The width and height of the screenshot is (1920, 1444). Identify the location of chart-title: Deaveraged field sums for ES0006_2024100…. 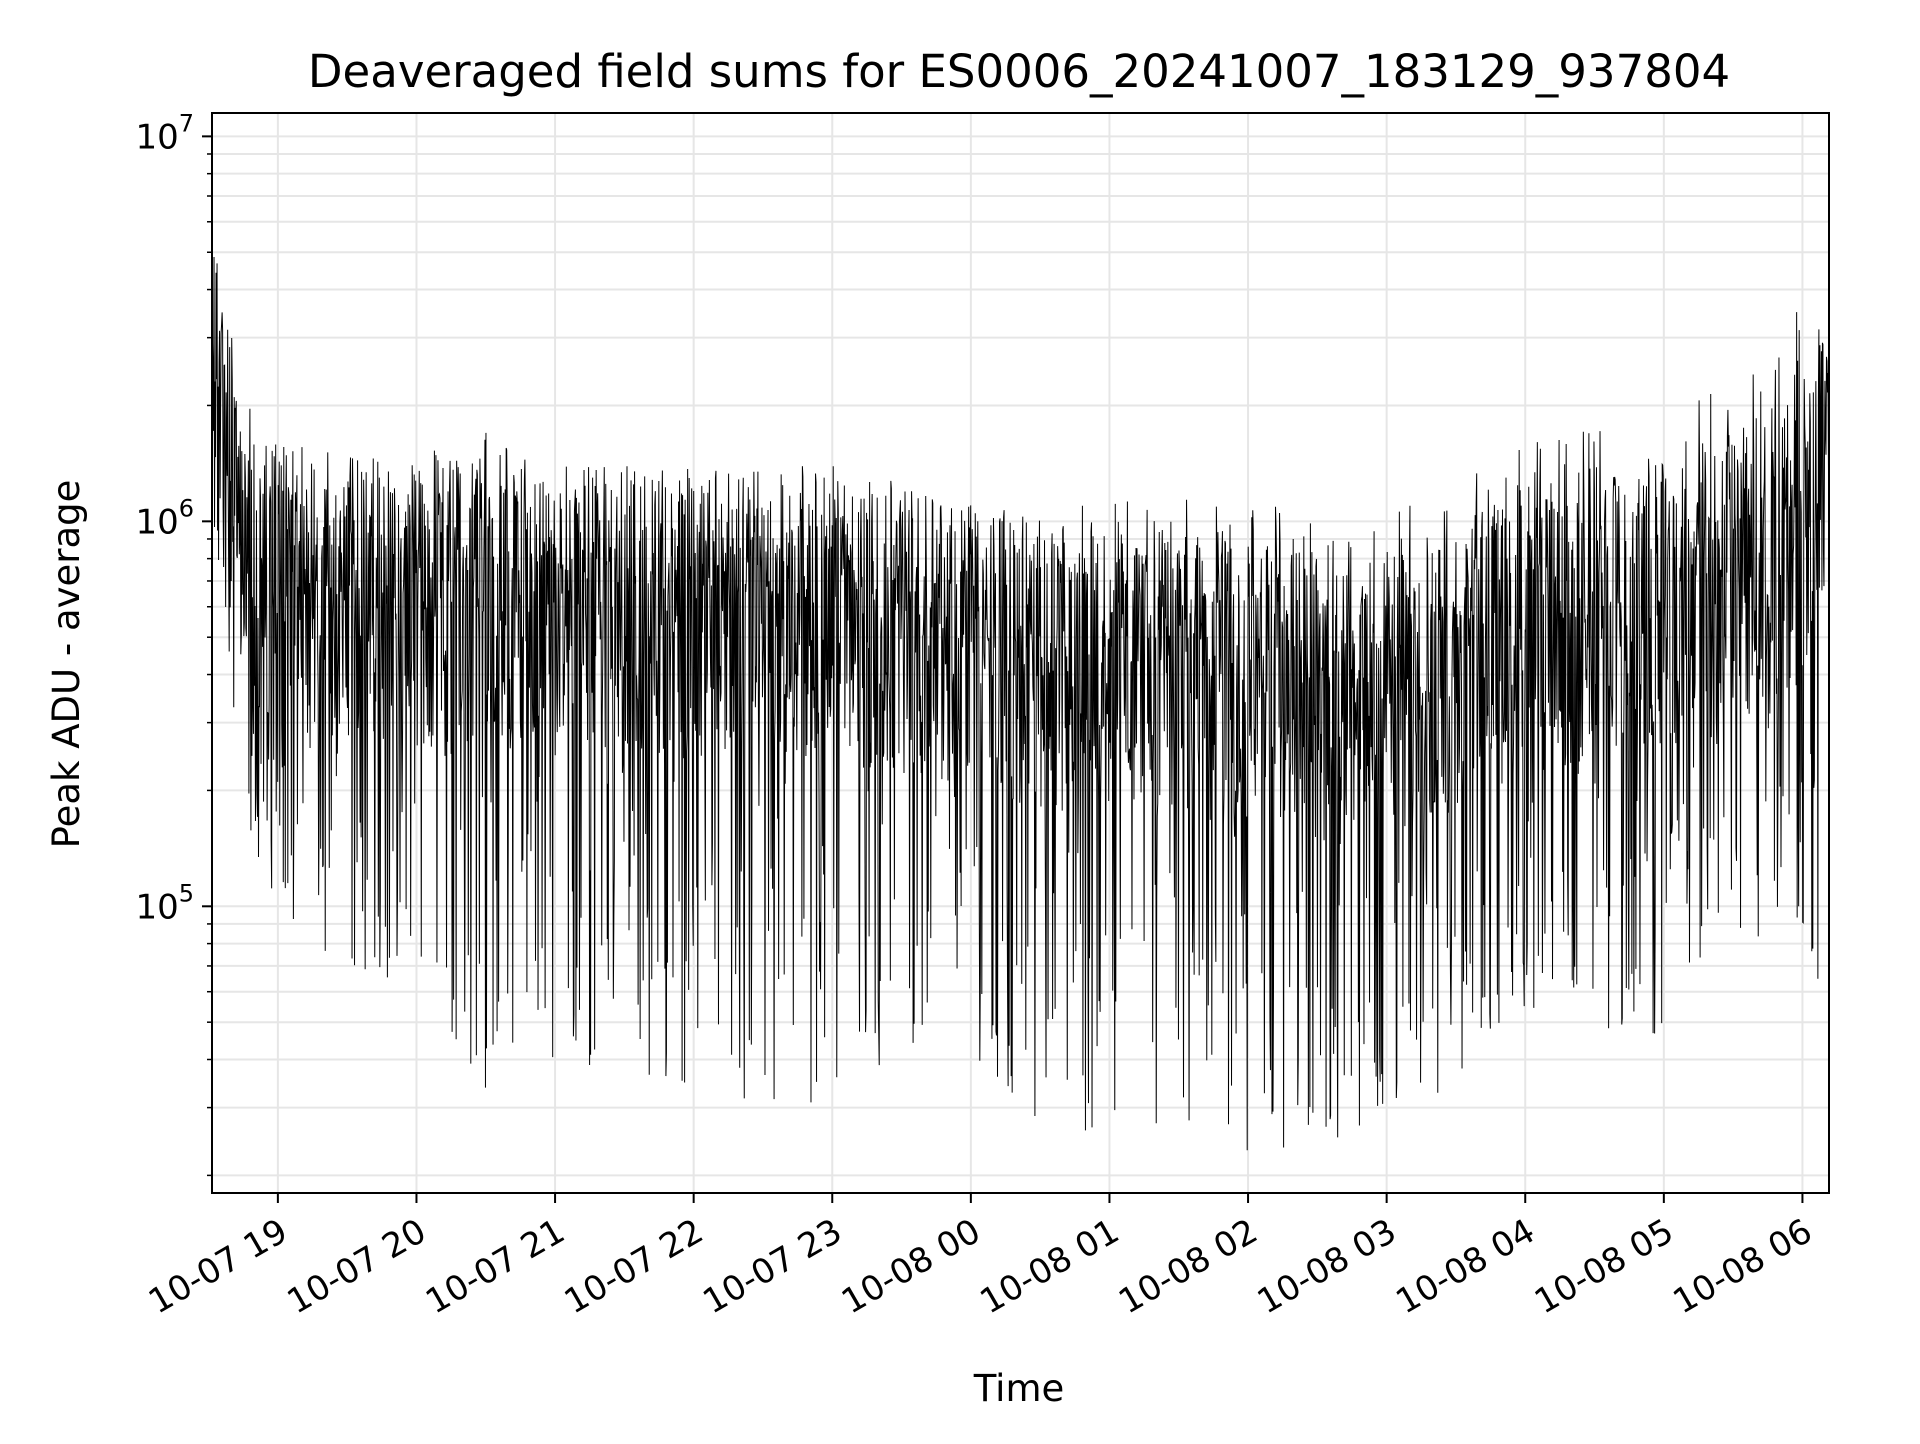
(1019, 71).